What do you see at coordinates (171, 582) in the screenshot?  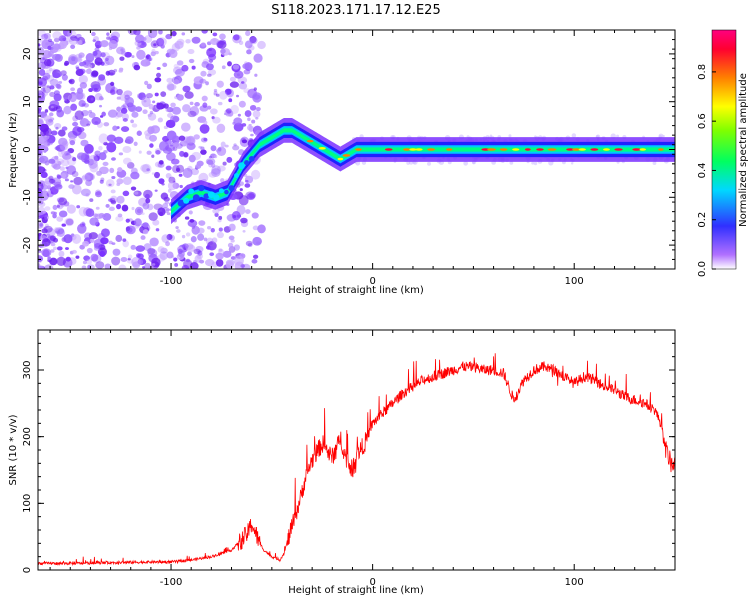 I see `snr-xtick-label: -100` at bounding box center [171, 582].